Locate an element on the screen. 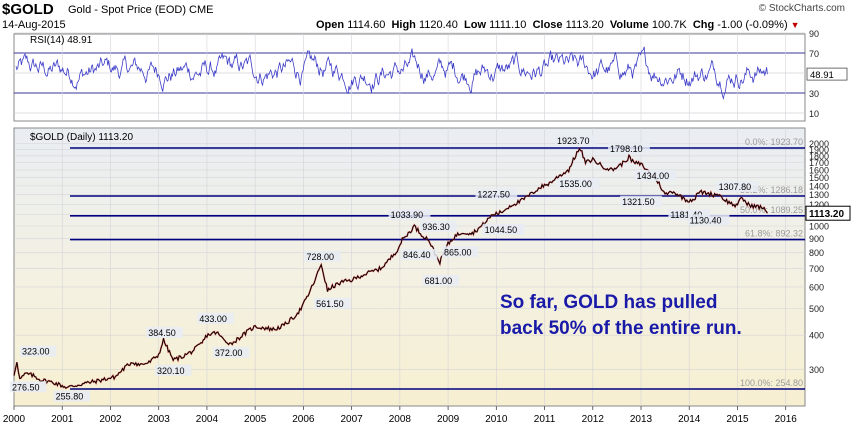 This screenshot has height=427, width=851. fib-level-label: 100.0%: 254.80 is located at coordinates (771, 383).